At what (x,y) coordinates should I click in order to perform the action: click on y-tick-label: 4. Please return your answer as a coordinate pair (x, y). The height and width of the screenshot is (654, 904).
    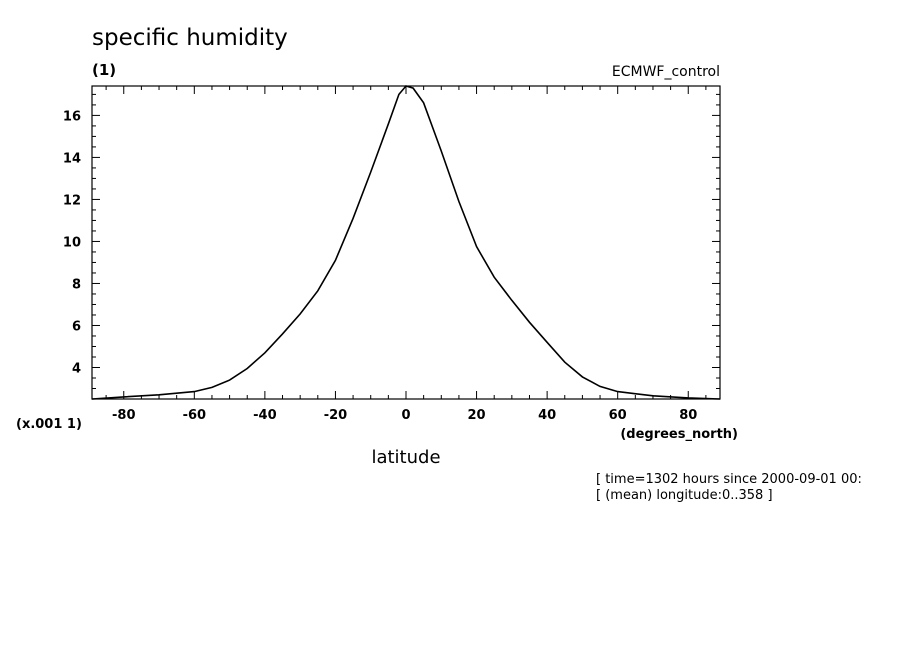
    Looking at the image, I should click on (76, 368).